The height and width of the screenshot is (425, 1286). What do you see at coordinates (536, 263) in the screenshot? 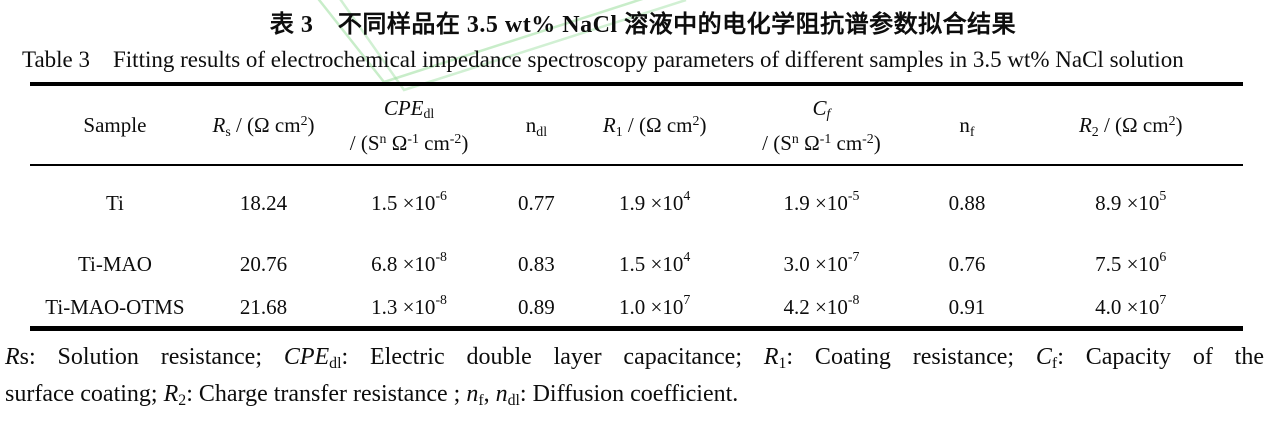
I see `cell-n-dl: 0.83` at bounding box center [536, 263].